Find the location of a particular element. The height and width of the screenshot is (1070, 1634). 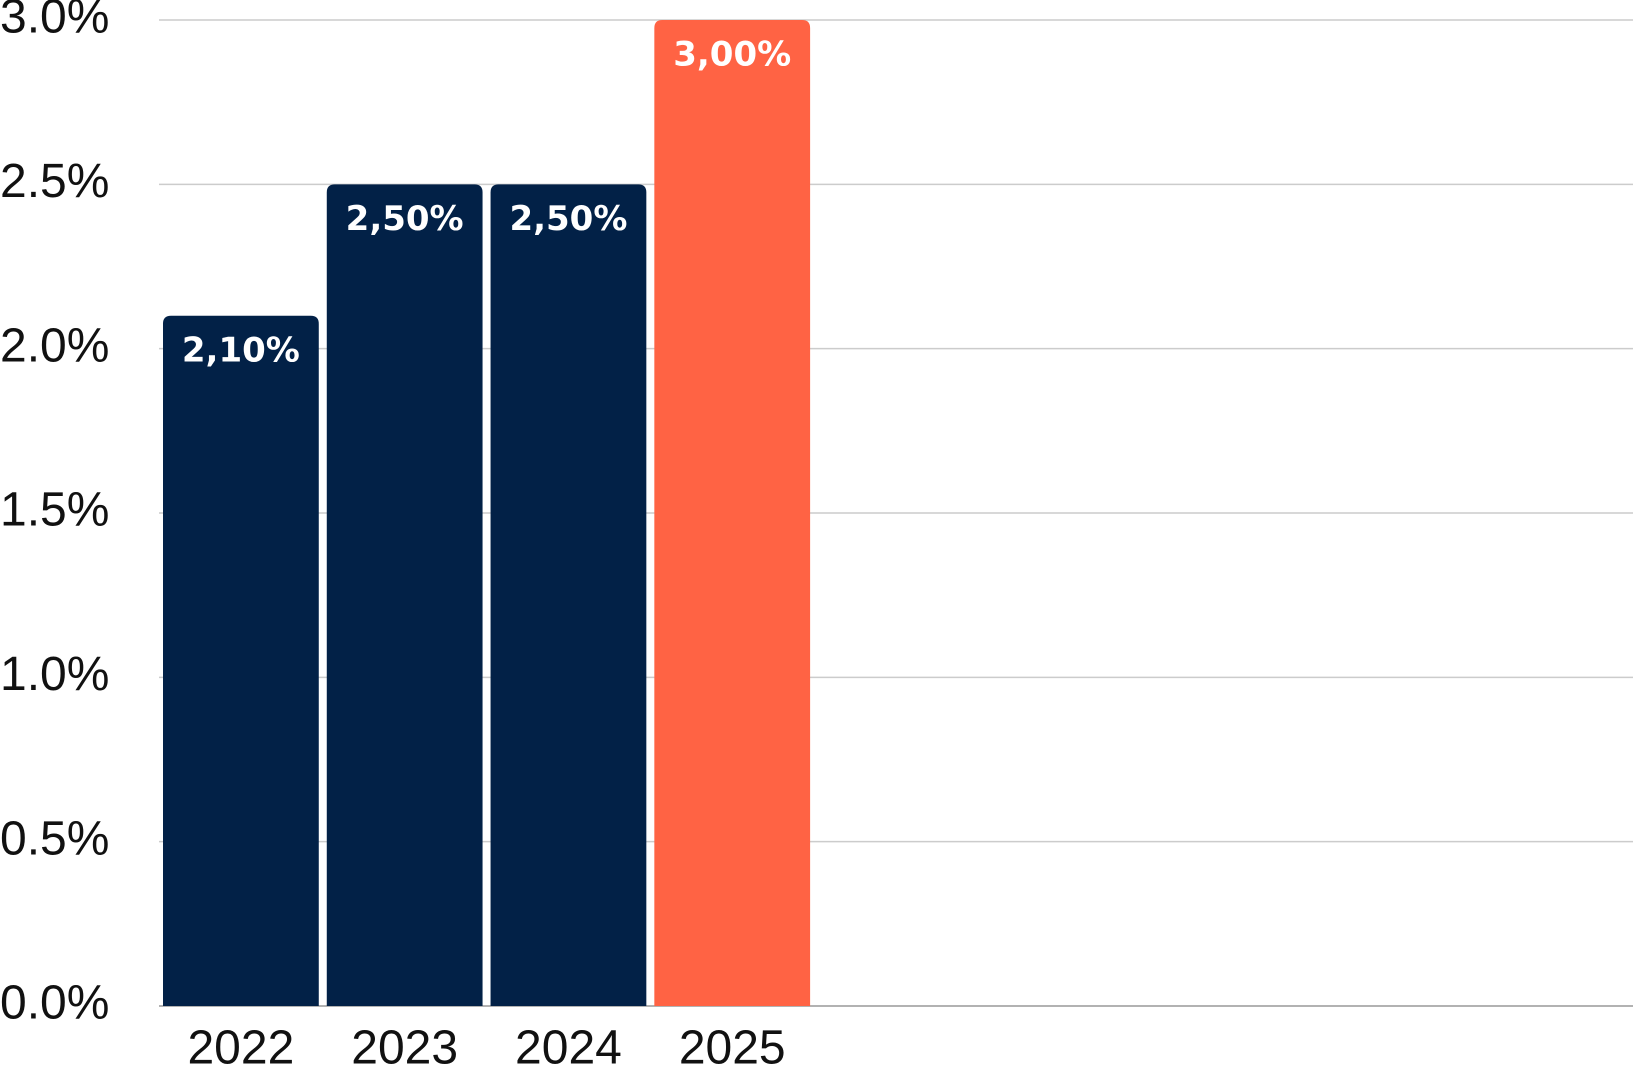

value-label: 3,00% is located at coordinates (732, 55).